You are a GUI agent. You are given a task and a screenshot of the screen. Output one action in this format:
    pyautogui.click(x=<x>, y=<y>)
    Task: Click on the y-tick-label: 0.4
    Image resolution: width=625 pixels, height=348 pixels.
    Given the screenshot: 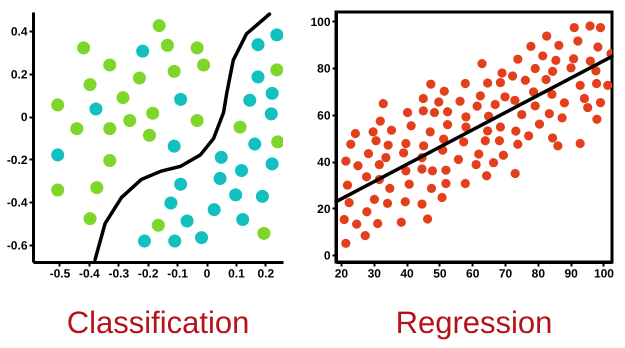 What is the action you would take?
    pyautogui.click(x=19, y=31)
    